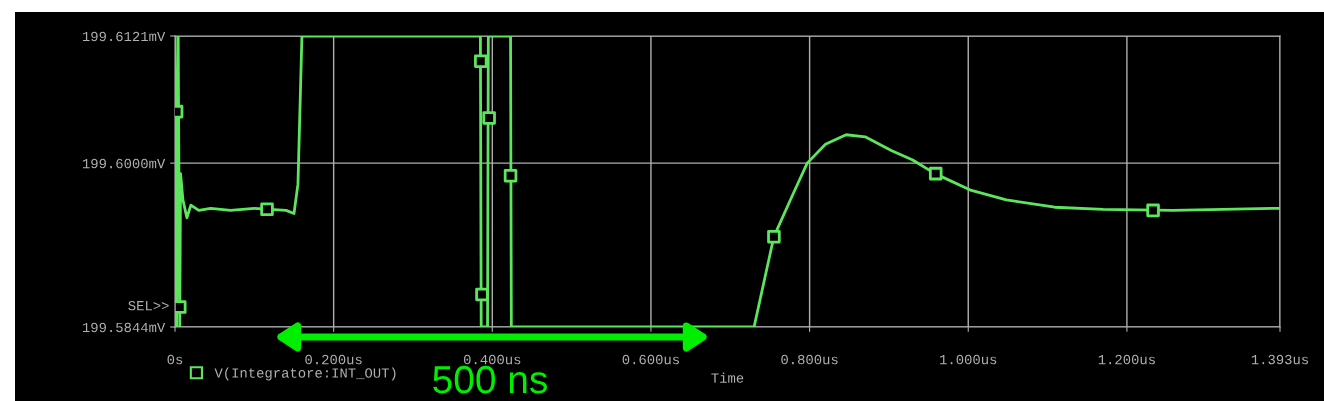 The image size is (1324, 401). I want to click on x-tick-label: 0.400us, so click(492, 359).